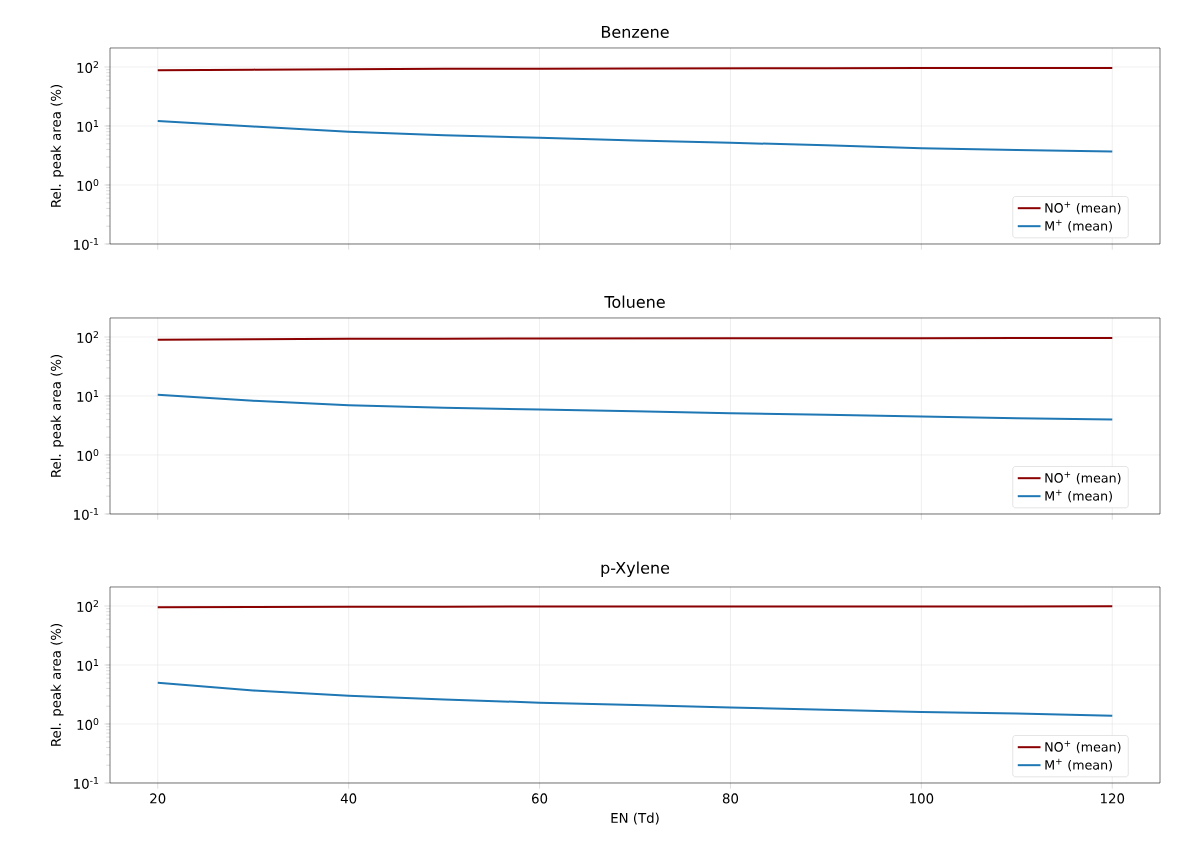 Image resolution: width=1186 pixels, height=852 pixels. I want to click on x-tick-label: 80, so click(730, 798).